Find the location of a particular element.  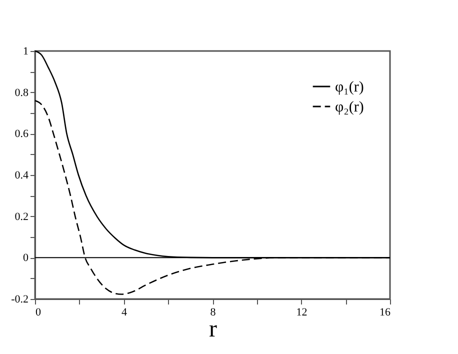

x-tick-label: 8 is located at coordinates (213, 312).